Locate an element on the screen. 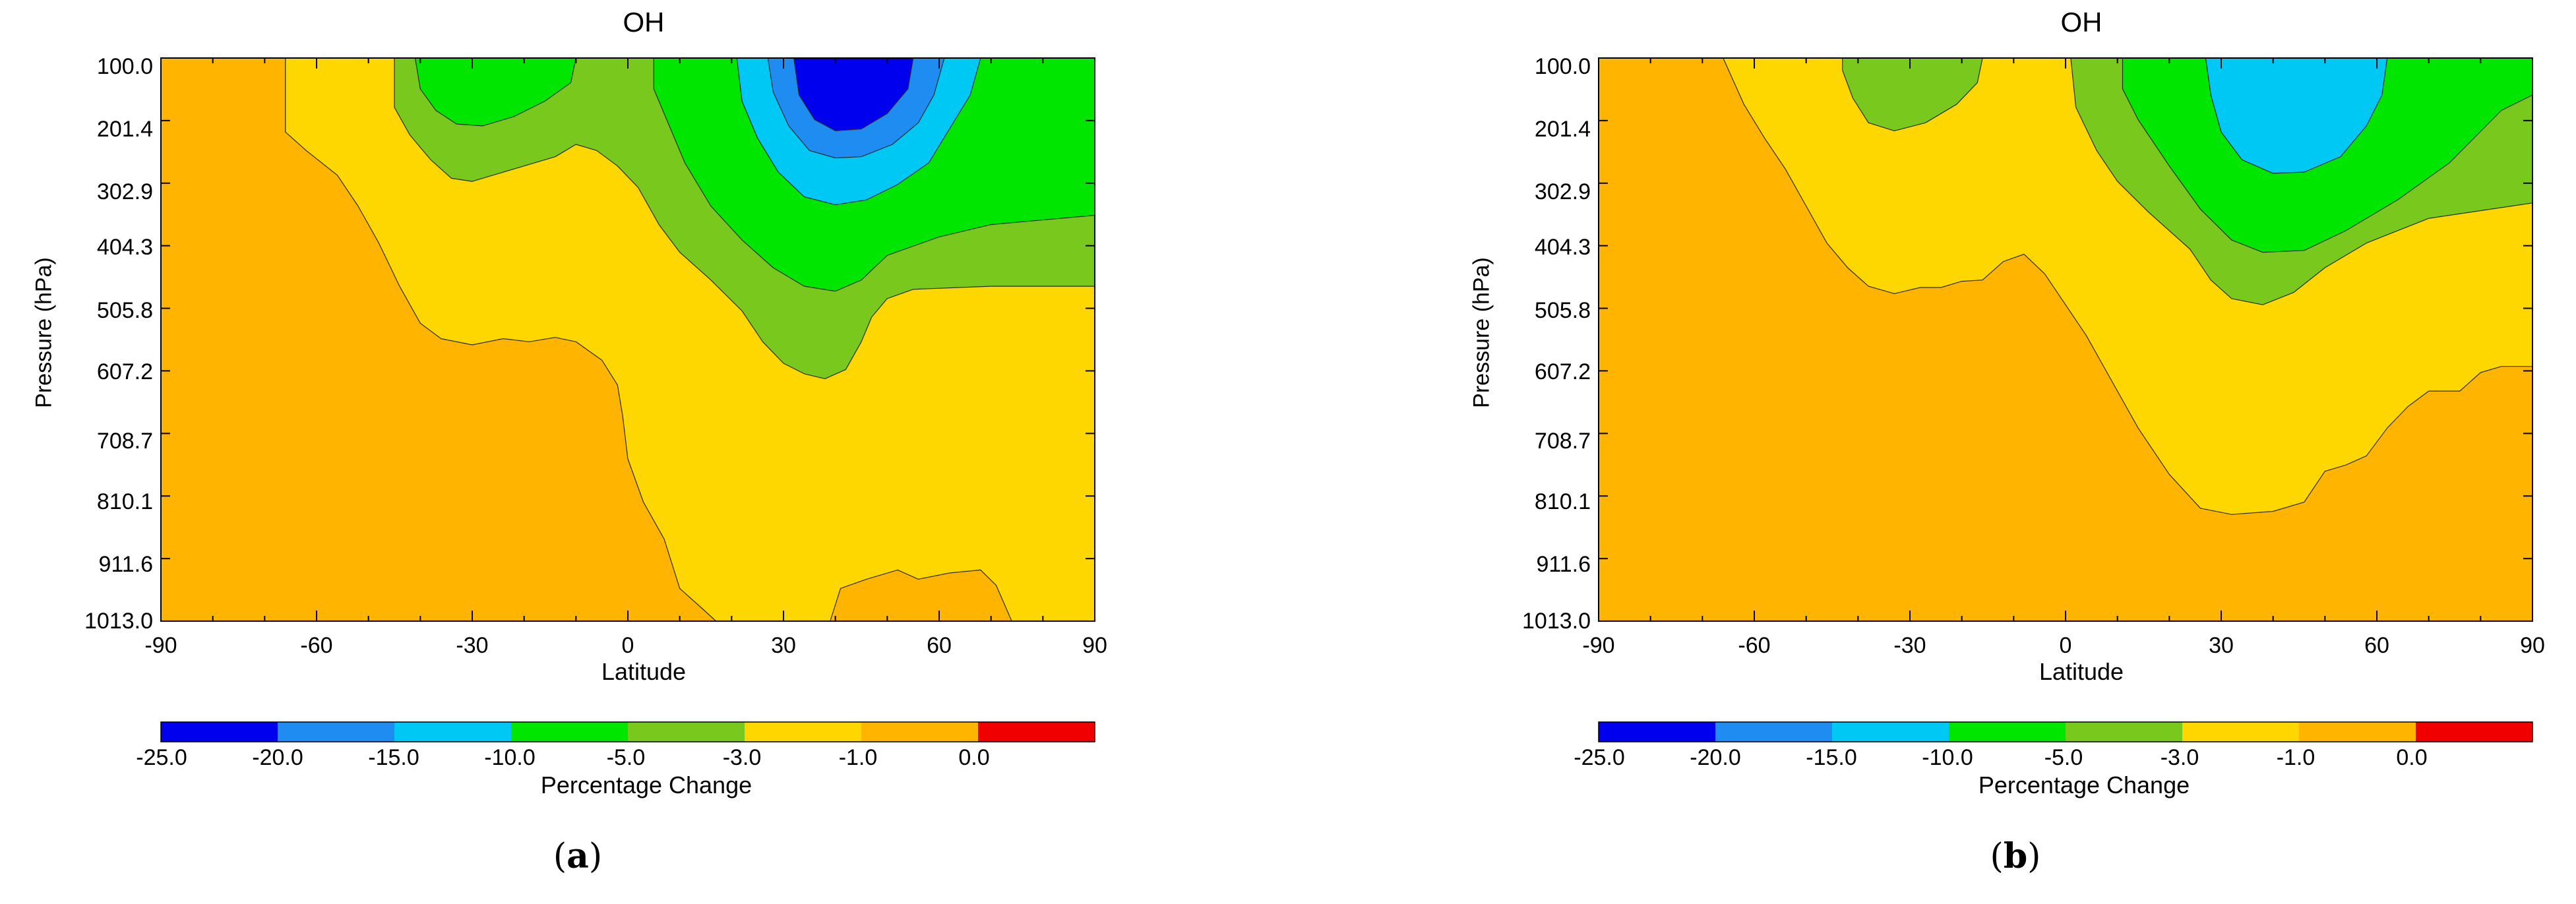  panel-a-y-axis-label: Pressure (hPa) is located at coordinates (44, 332).